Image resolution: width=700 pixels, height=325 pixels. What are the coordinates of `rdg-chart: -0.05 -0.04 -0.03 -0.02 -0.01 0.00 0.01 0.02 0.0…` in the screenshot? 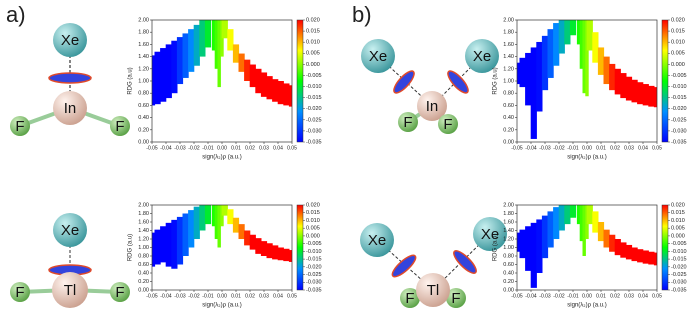 It's located at (225, 88).